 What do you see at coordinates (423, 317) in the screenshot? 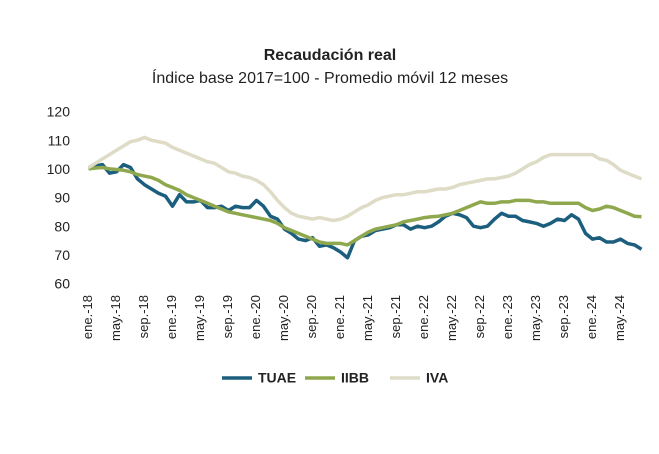
I see `x-tick-label: ene.-22` at bounding box center [423, 317].